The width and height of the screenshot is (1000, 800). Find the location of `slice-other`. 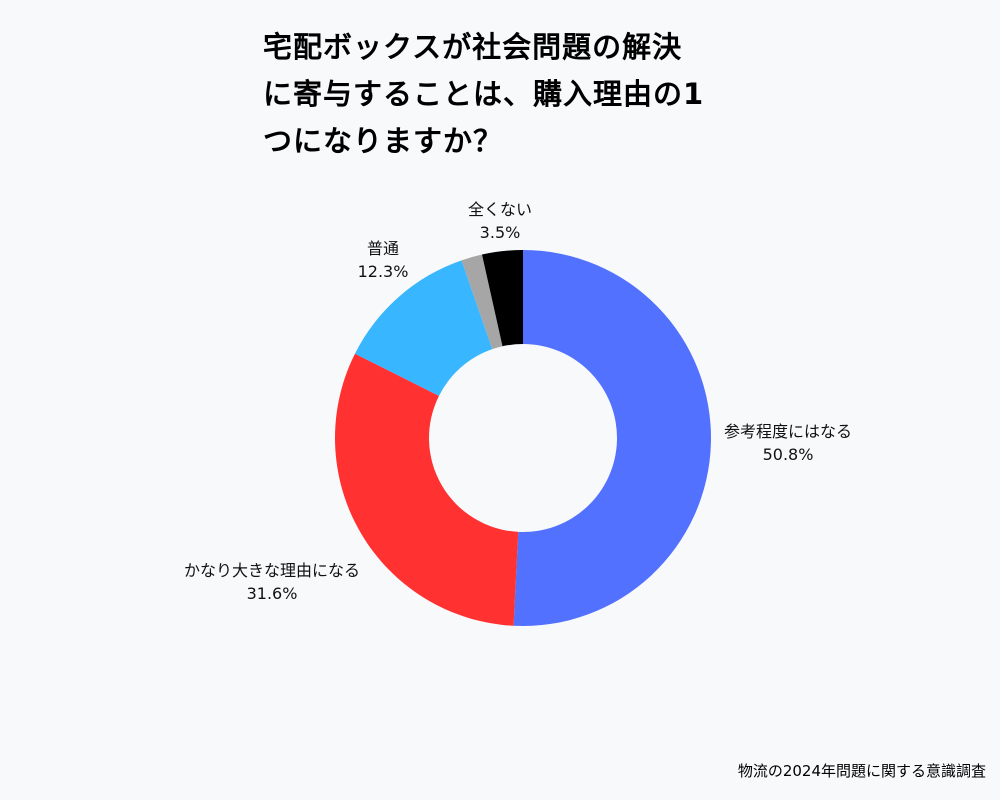

slice-other is located at coordinates (482, 302).